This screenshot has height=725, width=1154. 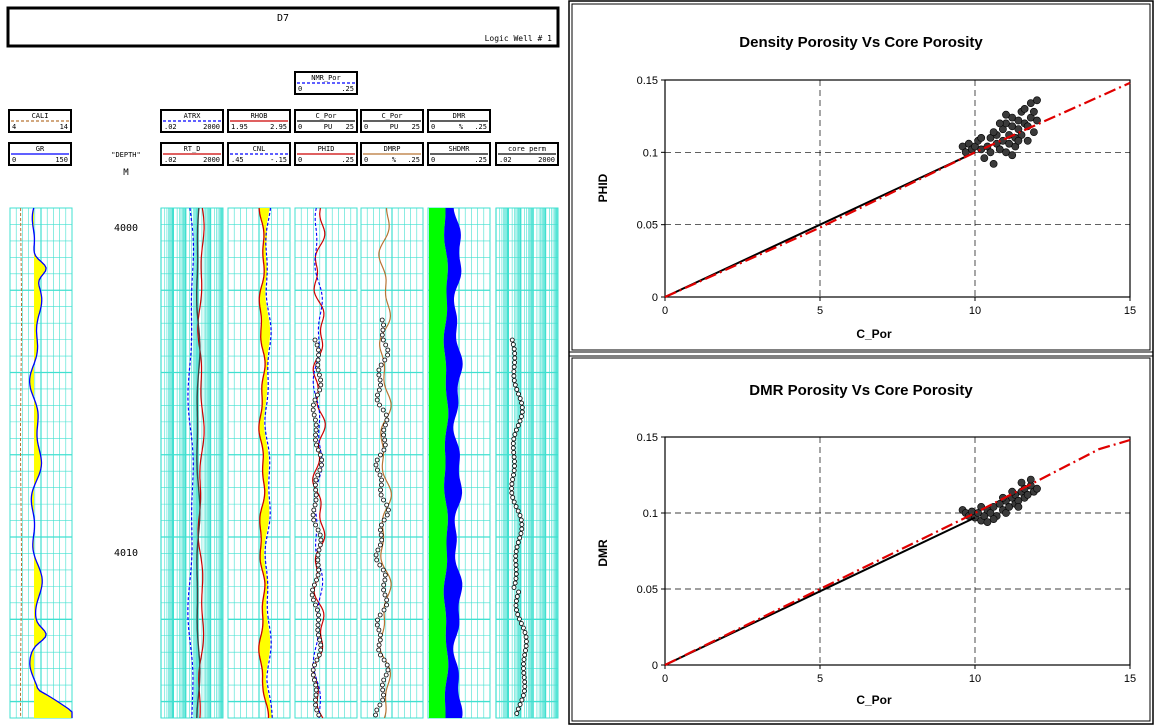 What do you see at coordinates (459, 121) in the screenshot?
I see `header-dmr: DMR 0 .25%` at bounding box center [459, 121].